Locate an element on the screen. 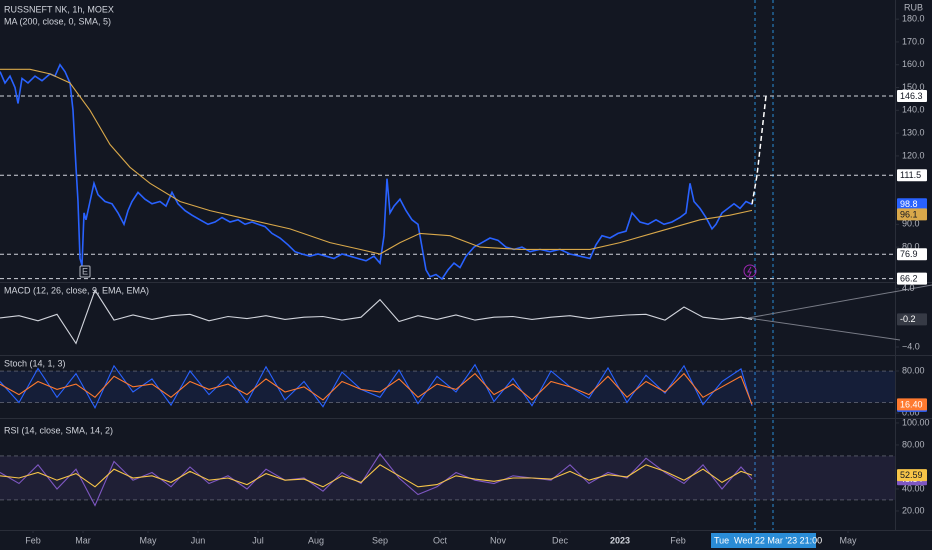  x-tick-label: Oct is located at coordinates (440, 540).